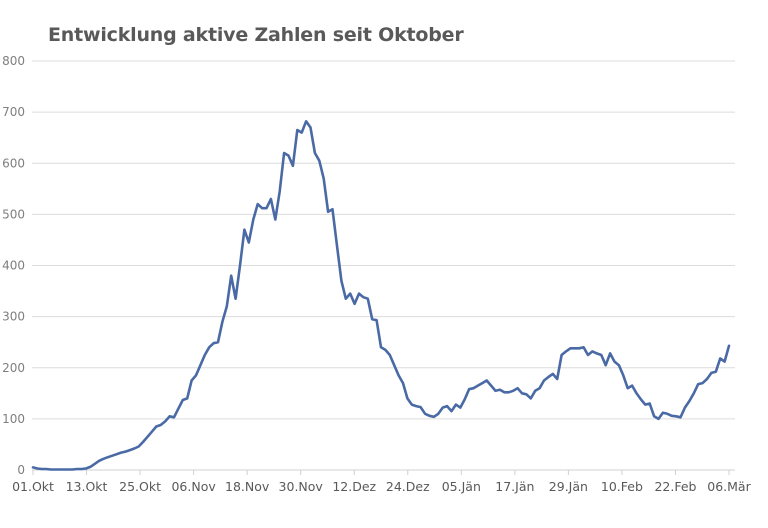  I want to click on y-tick-label: 400, so click(13, 266).